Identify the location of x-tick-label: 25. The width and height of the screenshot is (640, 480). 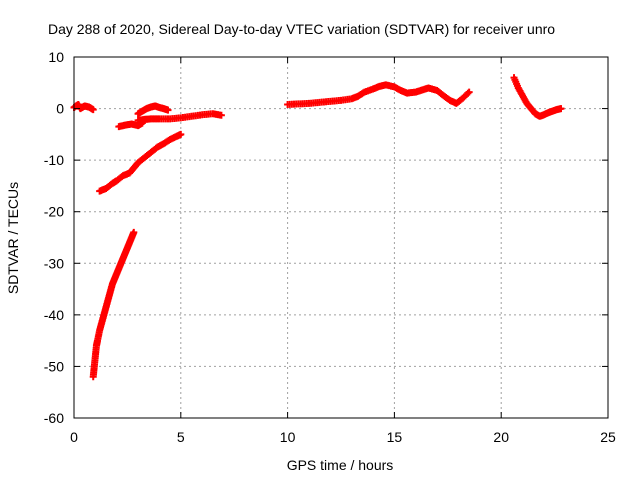
(608, 437).